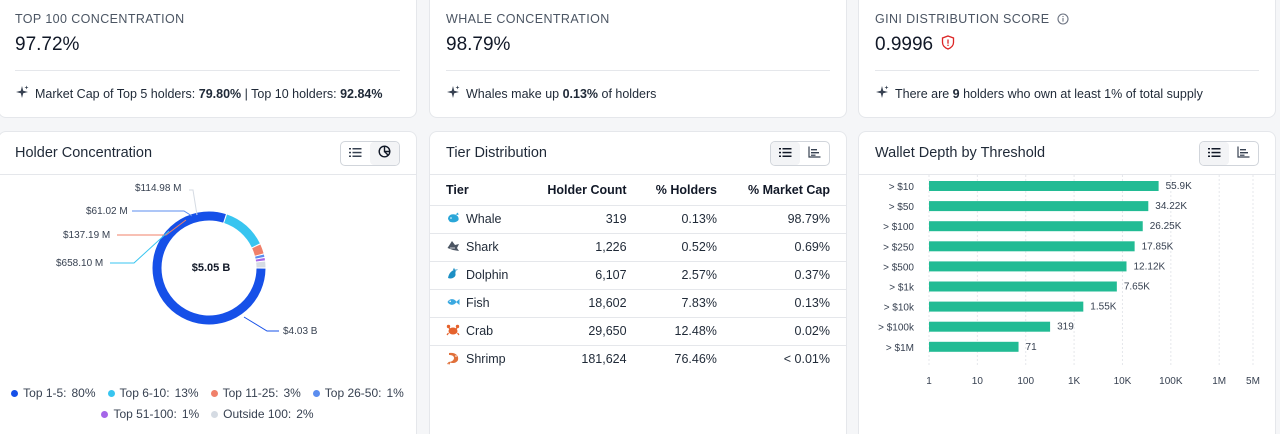 The image size is (1280, 434). Describe the element at coordinates (924, 93) in the screenshot. I see `note-text: There are` at that location.